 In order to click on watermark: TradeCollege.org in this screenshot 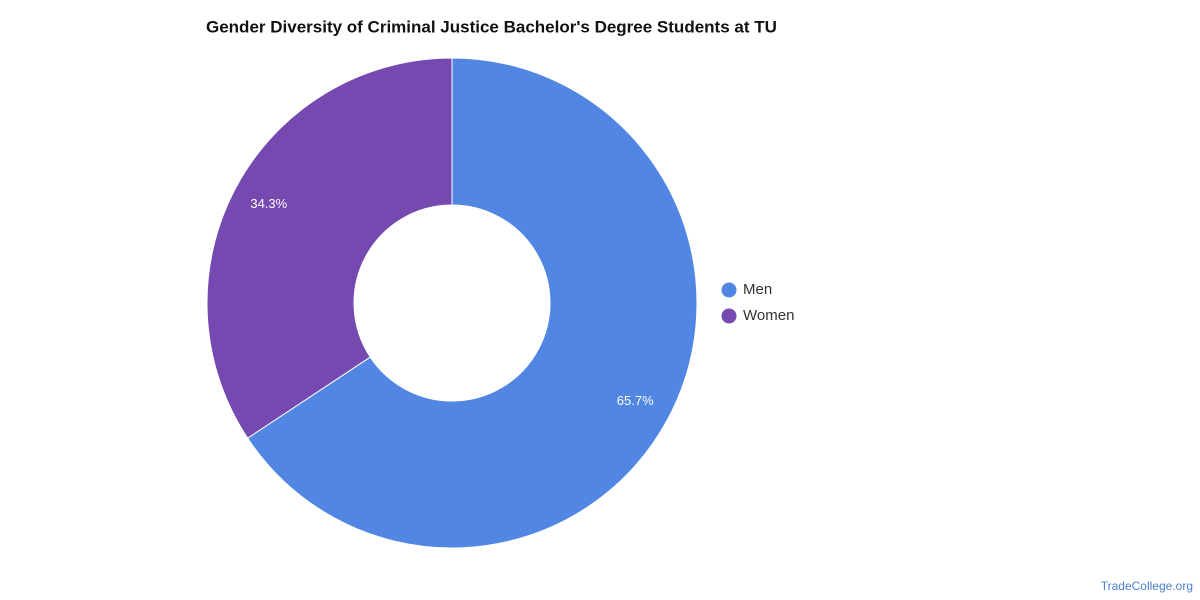, I will do `click(1147, 586)`.